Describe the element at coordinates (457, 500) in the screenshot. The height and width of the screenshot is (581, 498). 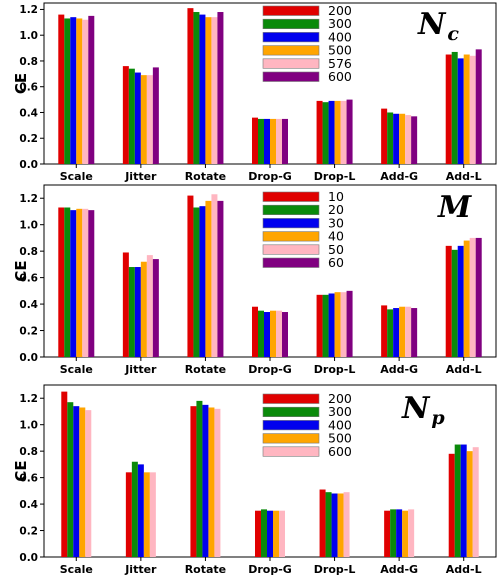
I see `bar-300-add-l` at that location.